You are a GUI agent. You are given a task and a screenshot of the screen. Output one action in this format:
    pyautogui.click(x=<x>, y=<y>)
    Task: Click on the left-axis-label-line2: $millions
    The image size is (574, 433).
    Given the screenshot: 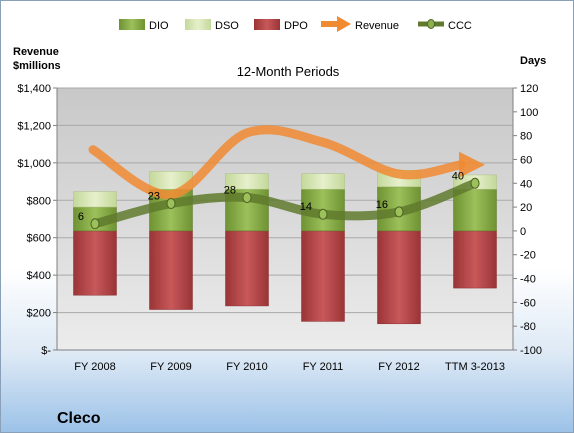 What is the action you would take?
    pyautogui.click(x=37, y=66)
    